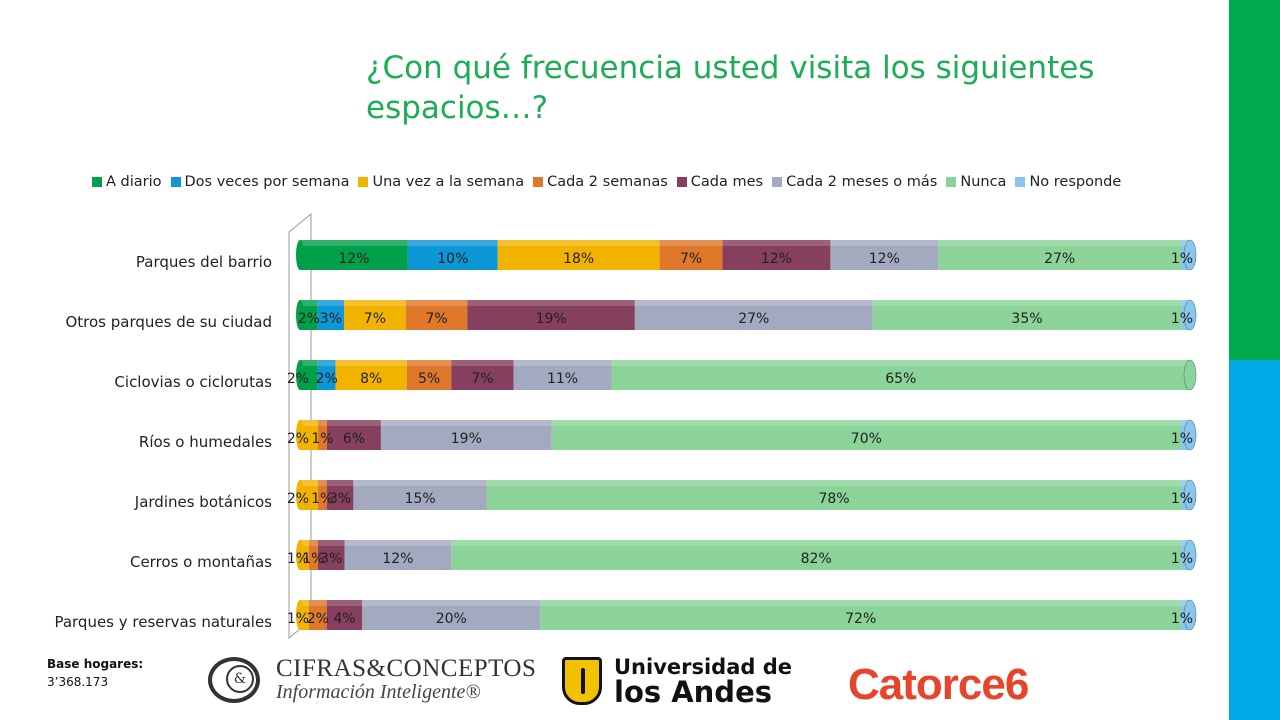 This screenshot has width=1280, height=720. What do you see at coordinates (234, 680) in the screenshot?
I see `cifras-ring-icon` at bounding box center [234, 680].